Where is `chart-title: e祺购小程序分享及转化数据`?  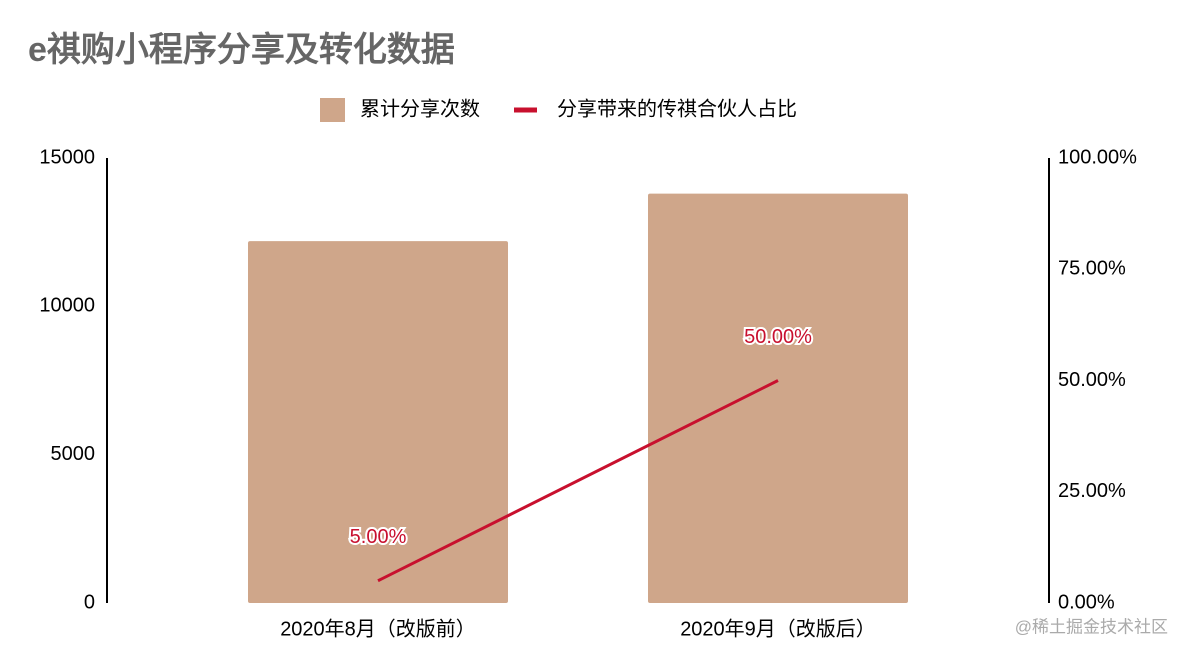
chart-title: e祺购小程序分享及转化数据 is located at coordinates (241, 50).